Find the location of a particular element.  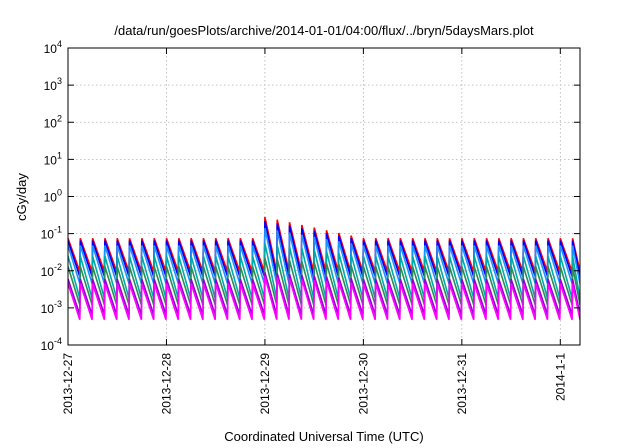

y-tick-label: 10⁻¹ is located at coordinates (51, 233).